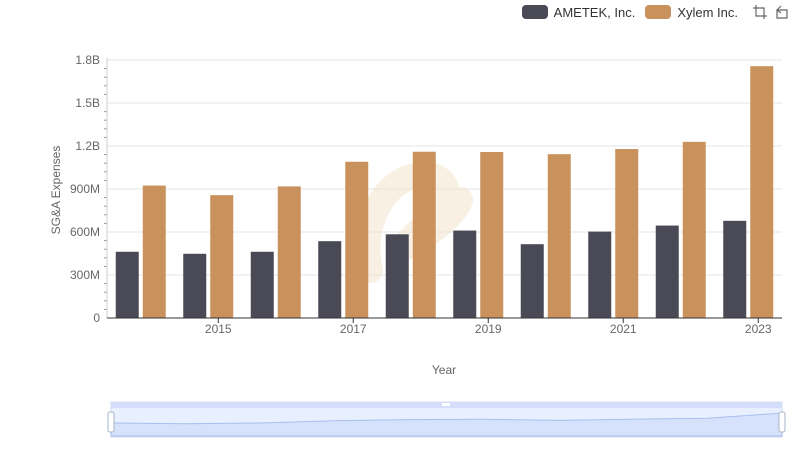 The image size is (800, 461). Describe the element at coordinates (444, 370) in the screenshot. I see `x-axis-title: Year` at that location.